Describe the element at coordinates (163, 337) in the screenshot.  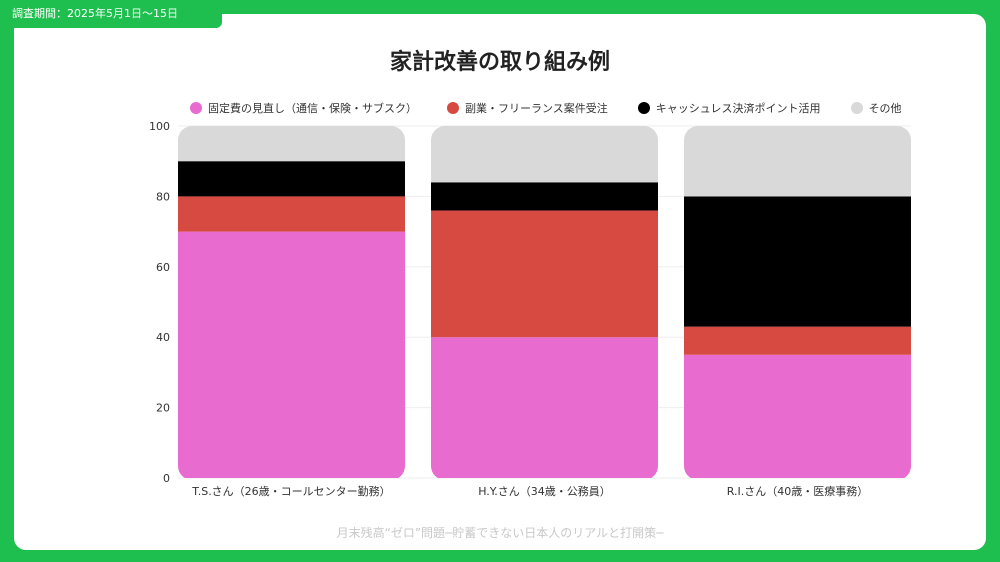
I see `y-tick-label: 40` at that location.